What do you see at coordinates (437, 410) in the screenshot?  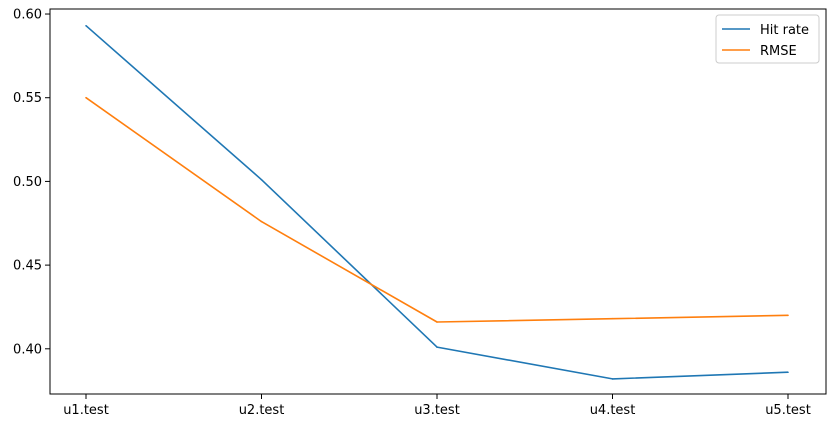 I see `x-tick-label: u3.test` at bounding box center [437, 410].